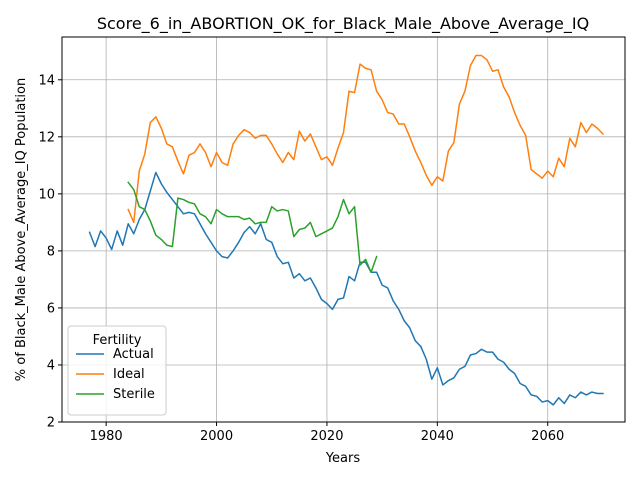 The image size is (640, 480). I want to click on x-tick-label: 2060, so click(547, 436).